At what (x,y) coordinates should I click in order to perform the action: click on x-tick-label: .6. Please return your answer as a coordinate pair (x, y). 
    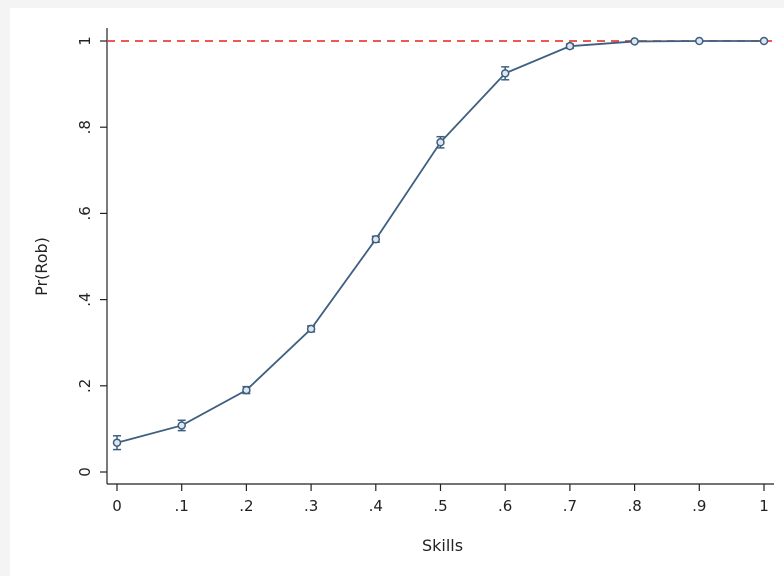
    Looking at the image, I should click on (505, 506).